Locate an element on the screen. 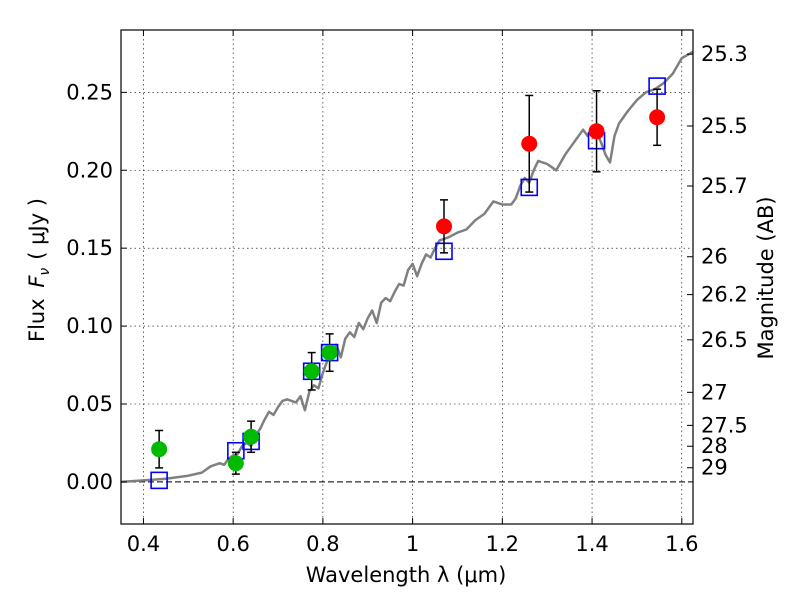 The image size is (800, 600). x-tick-label: 1.6 is located at coordinates (681, 544).